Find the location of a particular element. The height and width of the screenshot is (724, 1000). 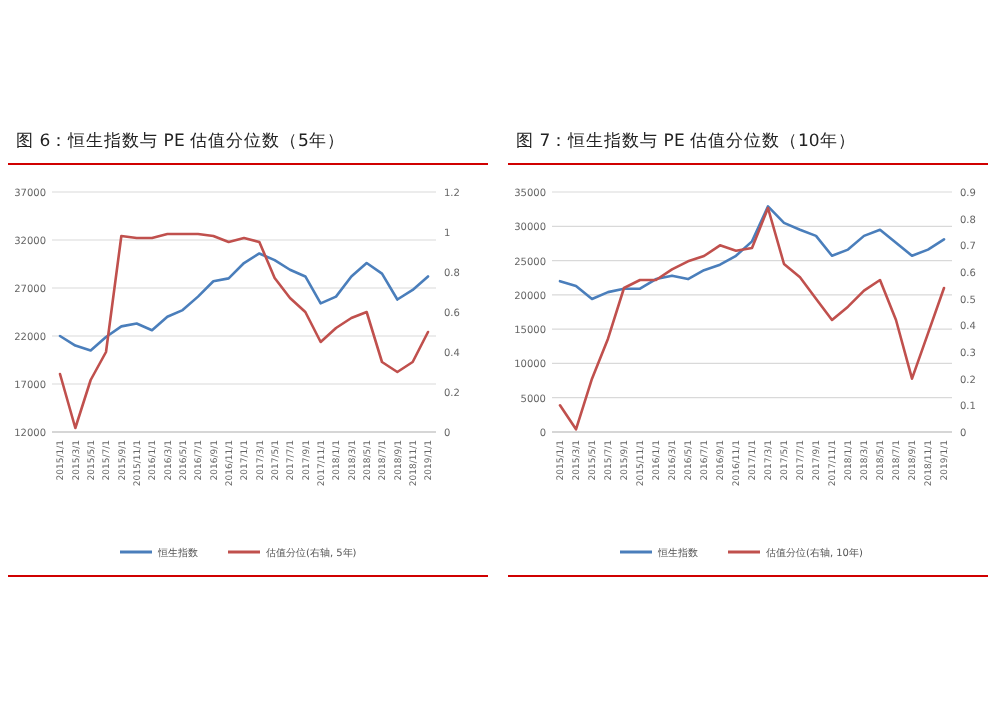

chart-title: 图 6：恒生指数与 PE 估值分位数（5年） is located at coordinates (180, 141).